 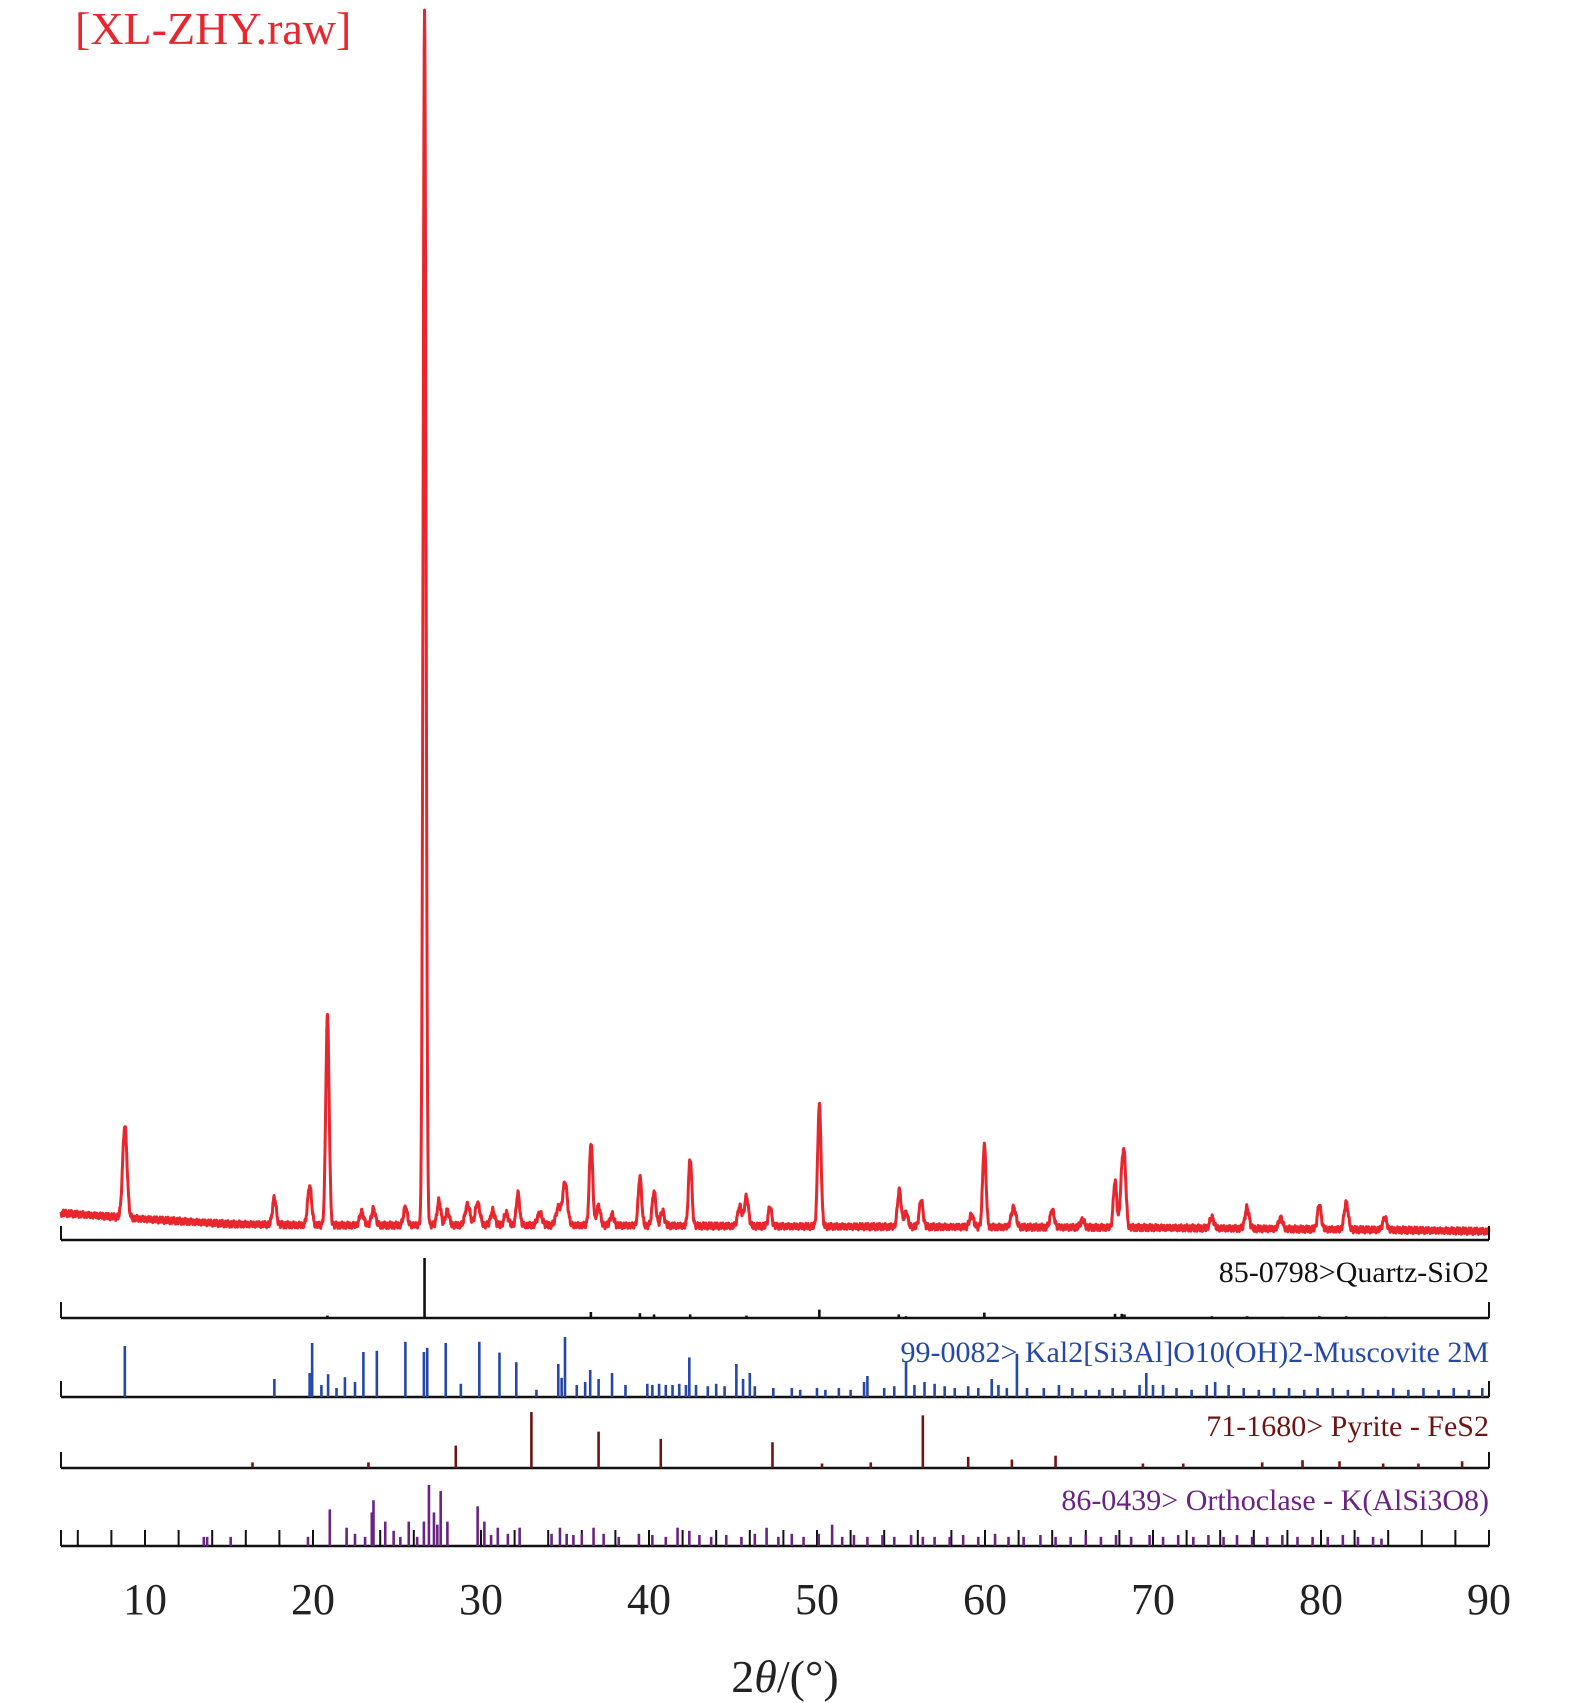 What do you see at coordinates (742, 1676) in the screenshot?
I see `x-axis-label-prefix: 2` at bounding box center [742, 1676].